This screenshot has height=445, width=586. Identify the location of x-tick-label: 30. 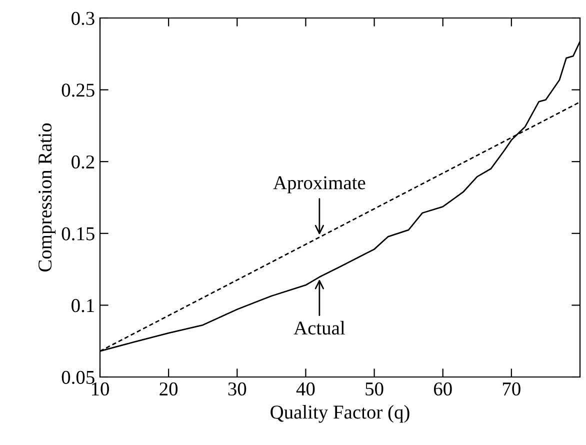
(237, 389).